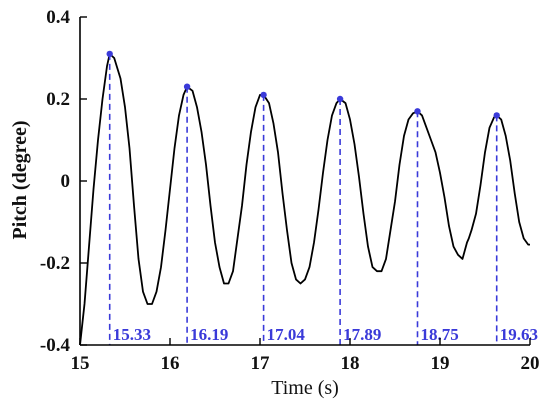  I want to click on y-tick-label: -0.2, so click(55, 263).